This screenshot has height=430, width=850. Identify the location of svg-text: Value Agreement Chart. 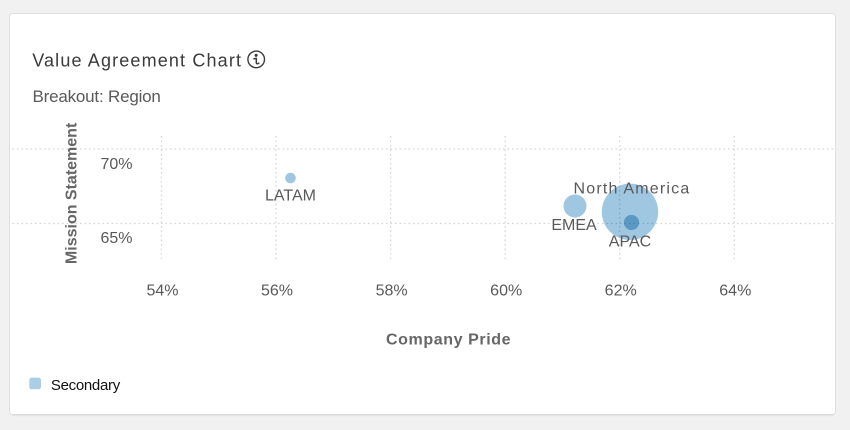
(137, 61).